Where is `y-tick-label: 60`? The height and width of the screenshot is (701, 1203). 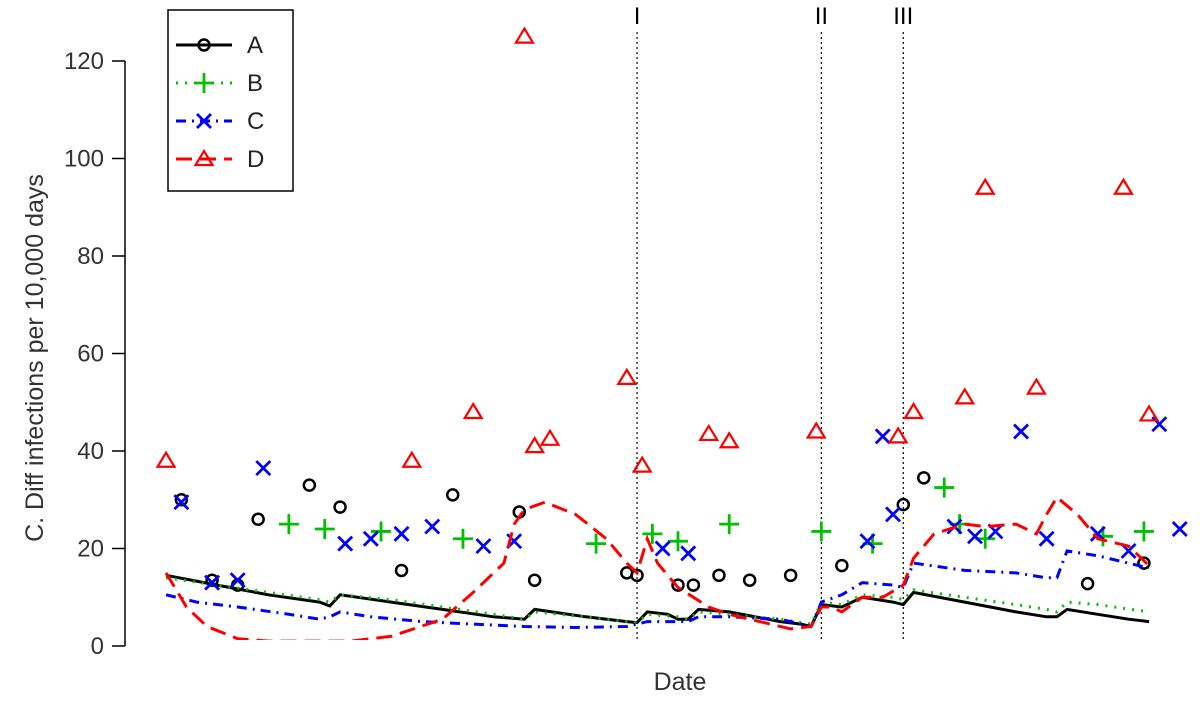
y-tick-label: 60 is located at coordinates (90, 354).